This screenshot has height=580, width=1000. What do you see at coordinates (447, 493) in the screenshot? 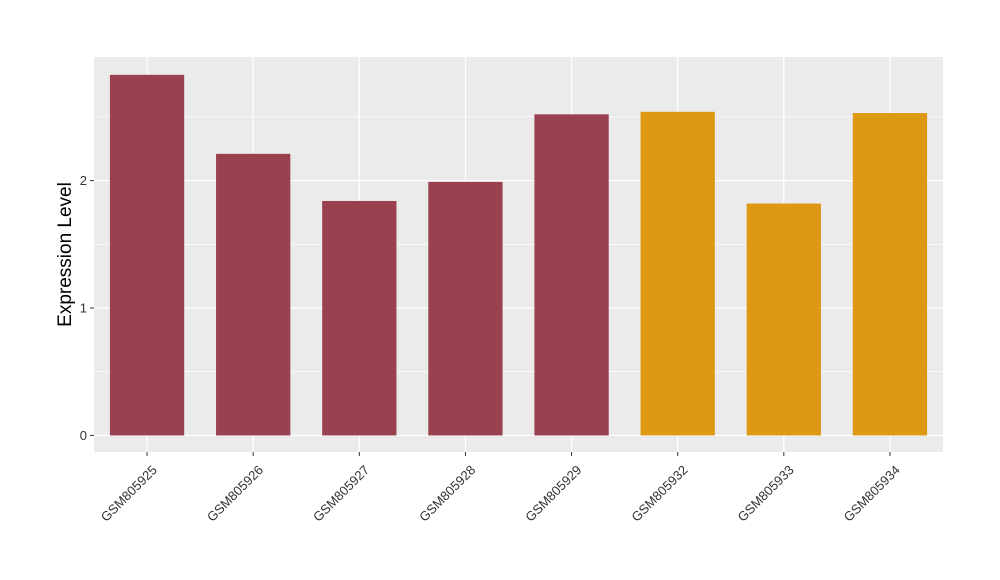
I see `x-tick-label: GSM805928` at bounding box center [447, 493].